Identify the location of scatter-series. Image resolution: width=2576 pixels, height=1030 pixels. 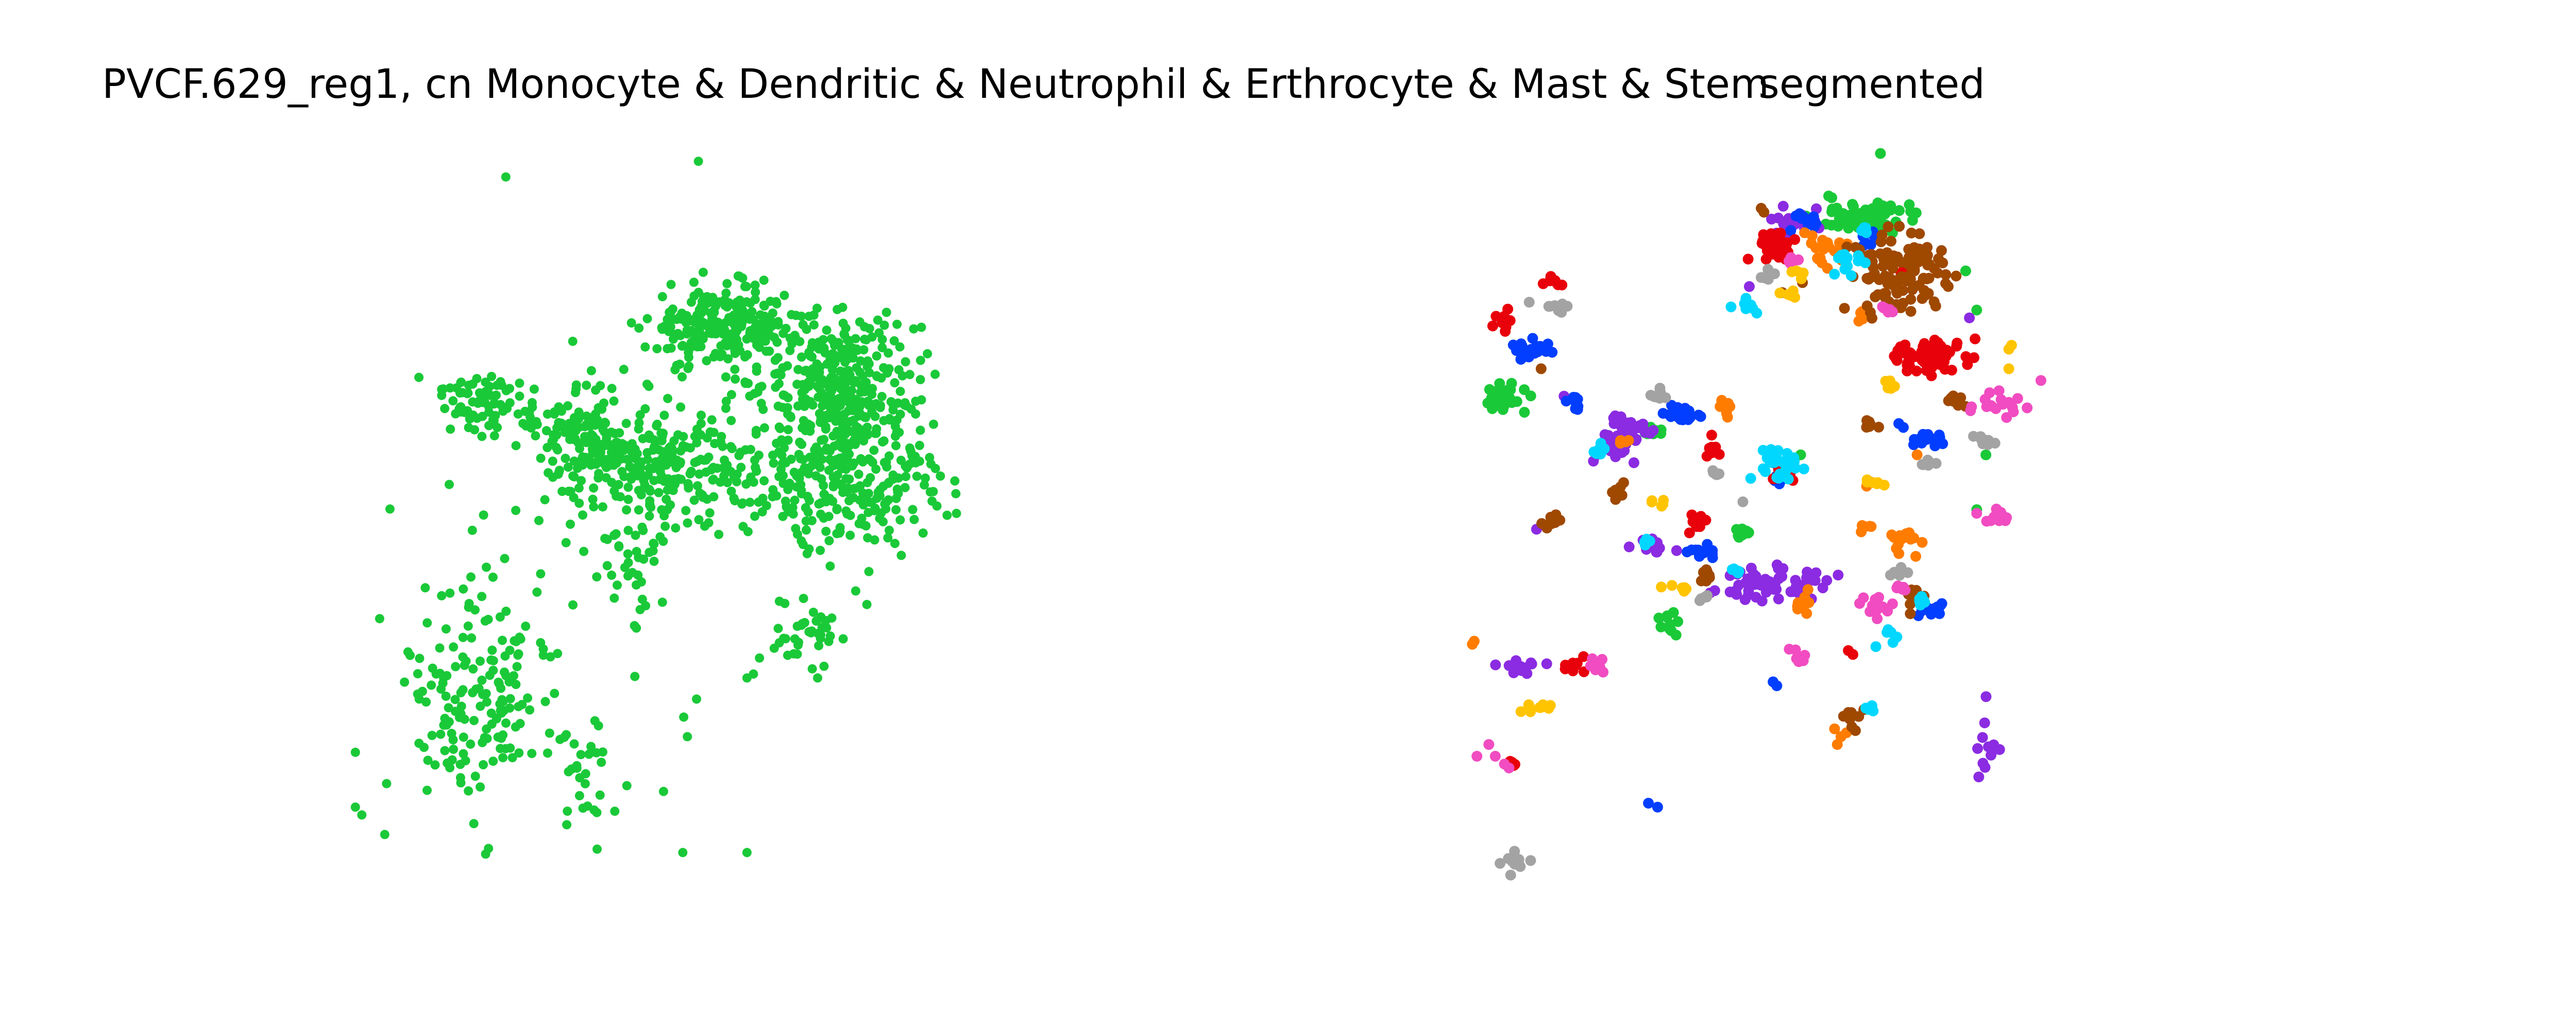
(1758, 513).